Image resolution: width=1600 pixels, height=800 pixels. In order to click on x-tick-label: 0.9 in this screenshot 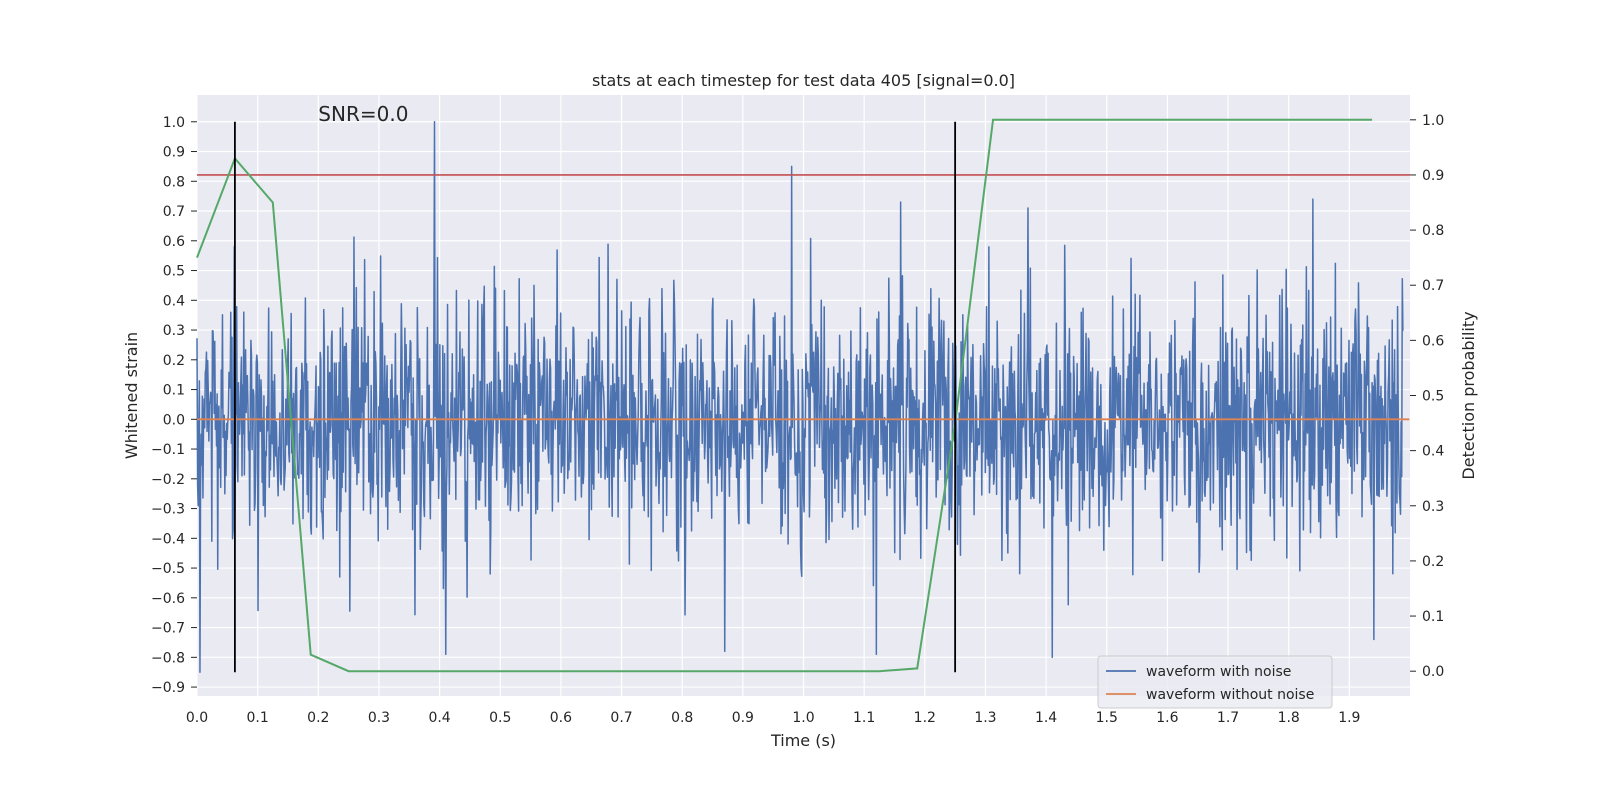, I will do `click(743, 718)`.